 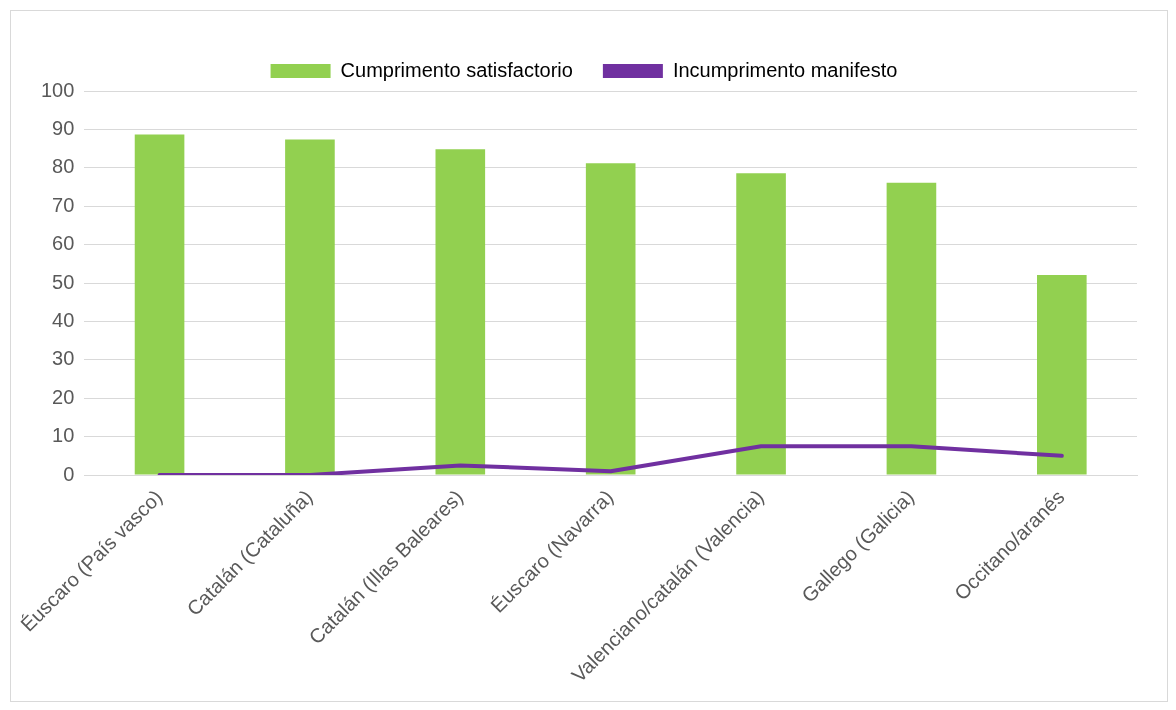 What do you see at coordinates (63, 435) in the screenshot?
I see `y-tick-label: 10` at bounding box center [63, 435].